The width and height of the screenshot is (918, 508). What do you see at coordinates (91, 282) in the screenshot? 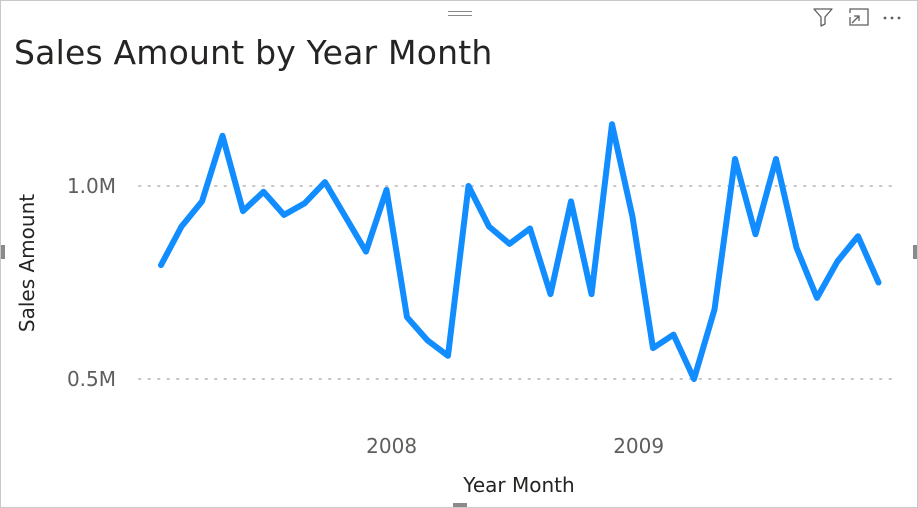
I see `y-axis: 0.5M 1.0M` at bounding box center [91, 282].